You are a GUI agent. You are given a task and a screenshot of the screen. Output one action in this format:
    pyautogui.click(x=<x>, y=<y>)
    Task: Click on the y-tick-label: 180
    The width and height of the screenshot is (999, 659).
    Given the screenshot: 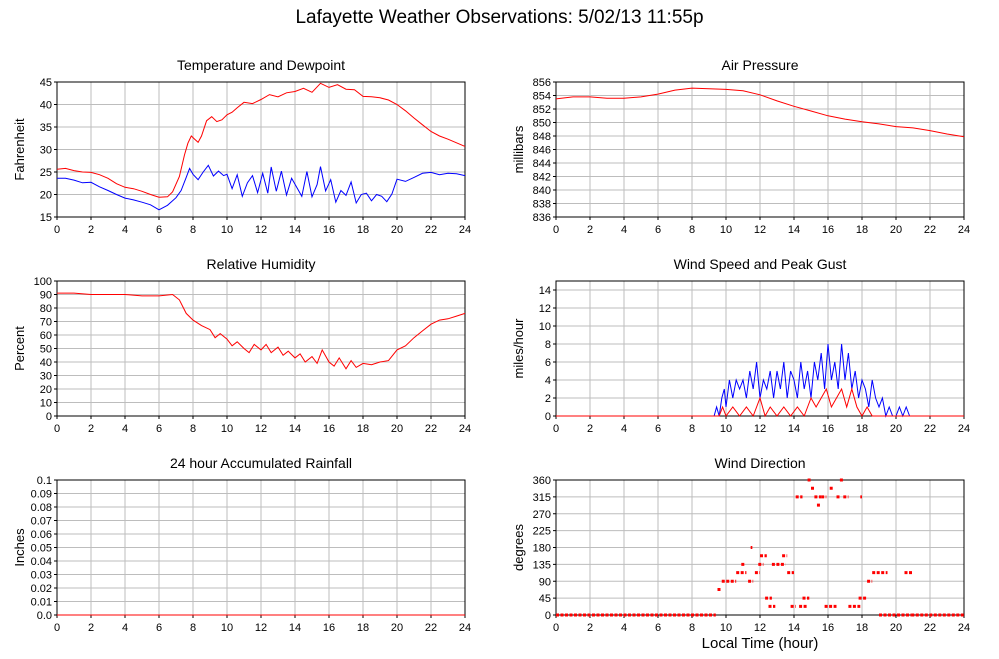 What is the action you would take?
    pyautogui.click(x=542, y=549)
    